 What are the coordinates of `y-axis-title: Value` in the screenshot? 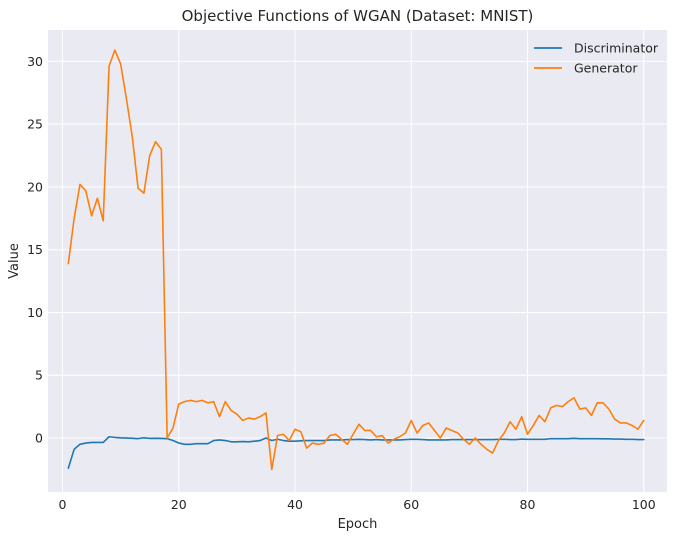 It's located at (14, 261).